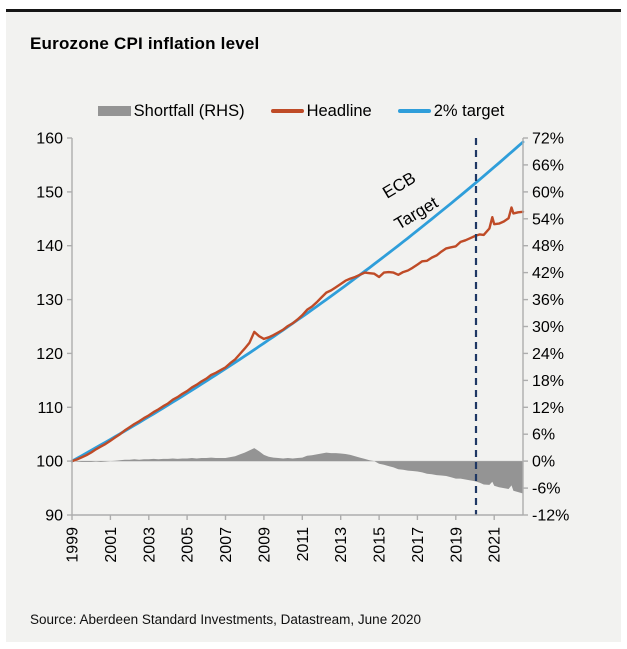 The width and height of the screenshot is (627, 649). What do you see at coordinates (49, 354) in the screenshot?
I see `left-axis-label: 120` at bounding box center [49, 354].